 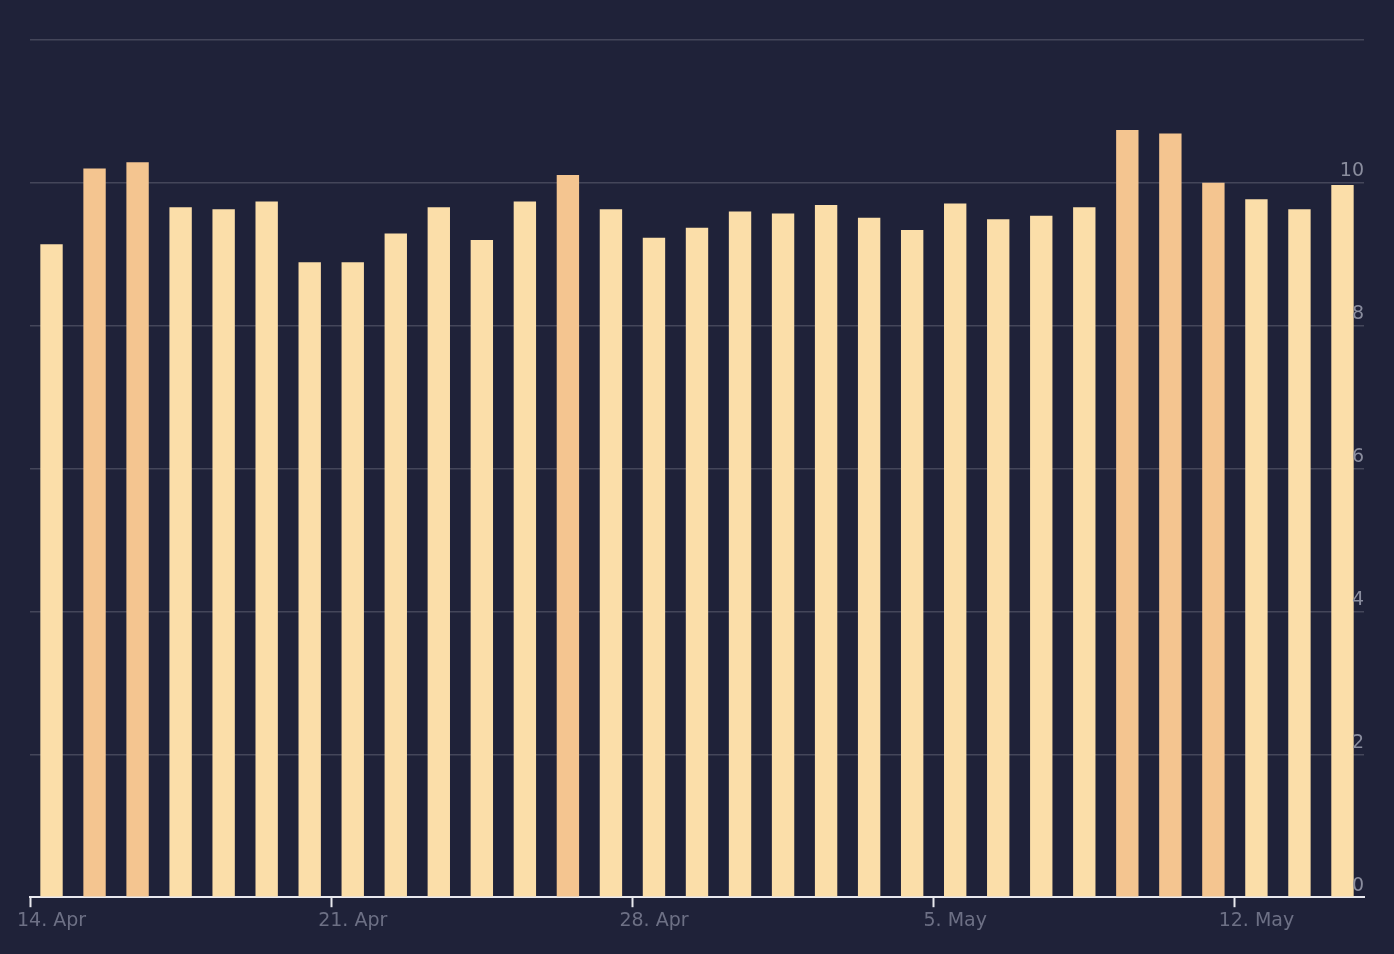 I want to click on x-tick-label: 5. May, so click(x=955, y=918).